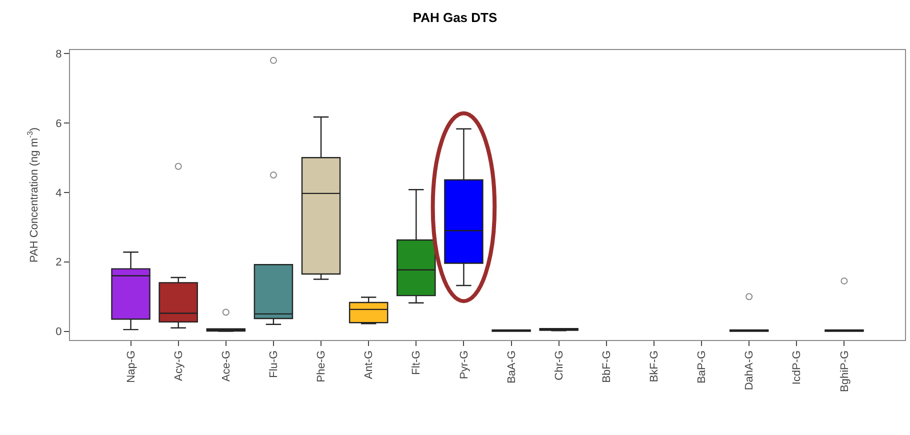 The image size is (910, 435). Describe the element at coordinates (844, 371) in the screenshot. I see `x-tick-label: BghiP-G` at that location.